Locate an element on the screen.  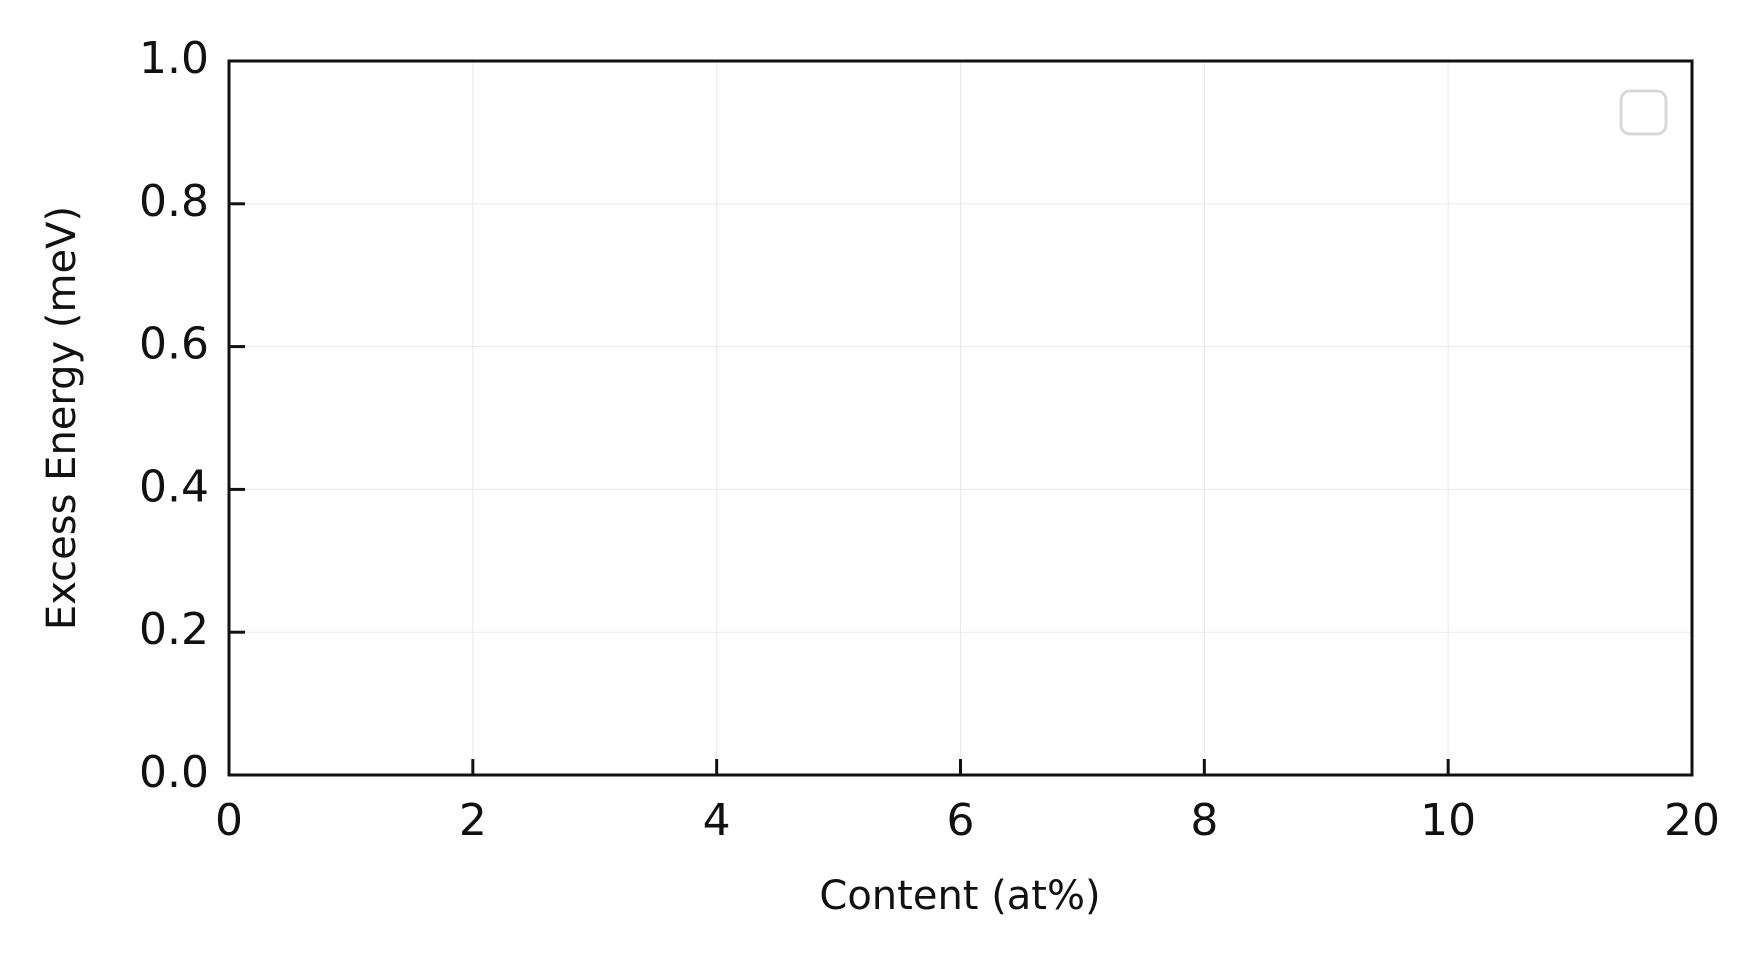
y-tick-label: 1.0 is located at coordinates (174, 58).